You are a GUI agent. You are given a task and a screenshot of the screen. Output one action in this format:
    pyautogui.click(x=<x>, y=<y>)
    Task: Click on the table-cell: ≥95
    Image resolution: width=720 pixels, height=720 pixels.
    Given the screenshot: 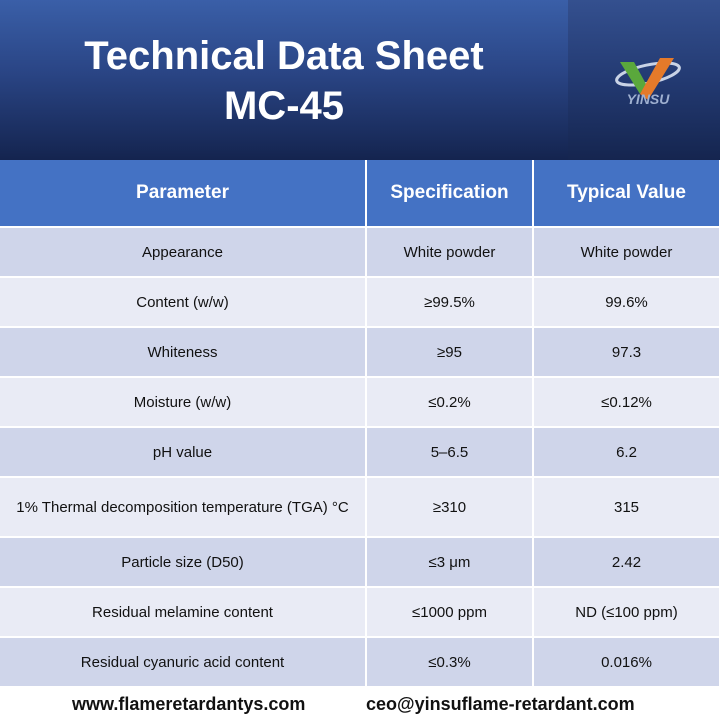 What is the action you would take?
    pyautogui.click(x=450, y=352)
    